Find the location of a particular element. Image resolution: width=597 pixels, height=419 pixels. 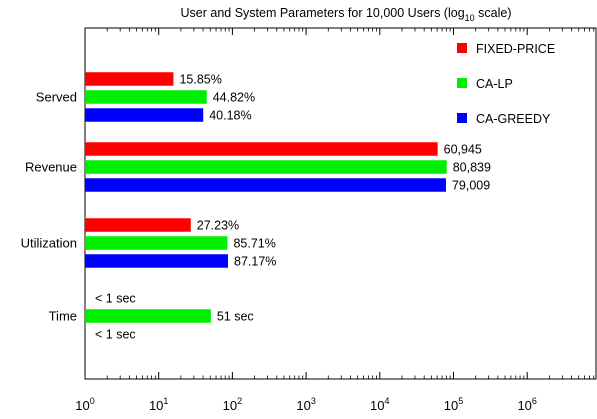

y-category-label: Revenue is located at coordinates (51, 167).